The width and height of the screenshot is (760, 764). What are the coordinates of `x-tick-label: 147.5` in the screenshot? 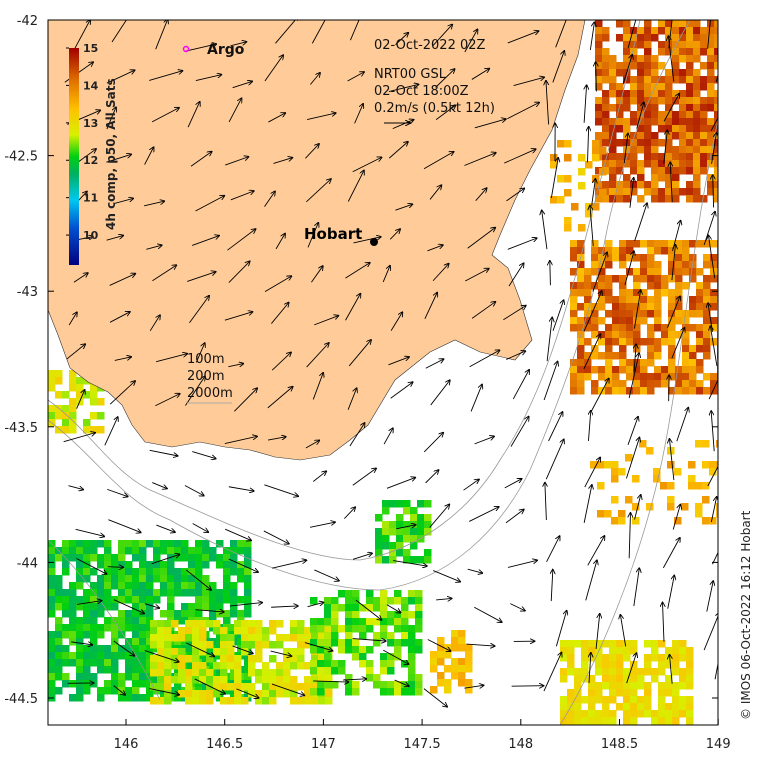 It's located at (421, 744).